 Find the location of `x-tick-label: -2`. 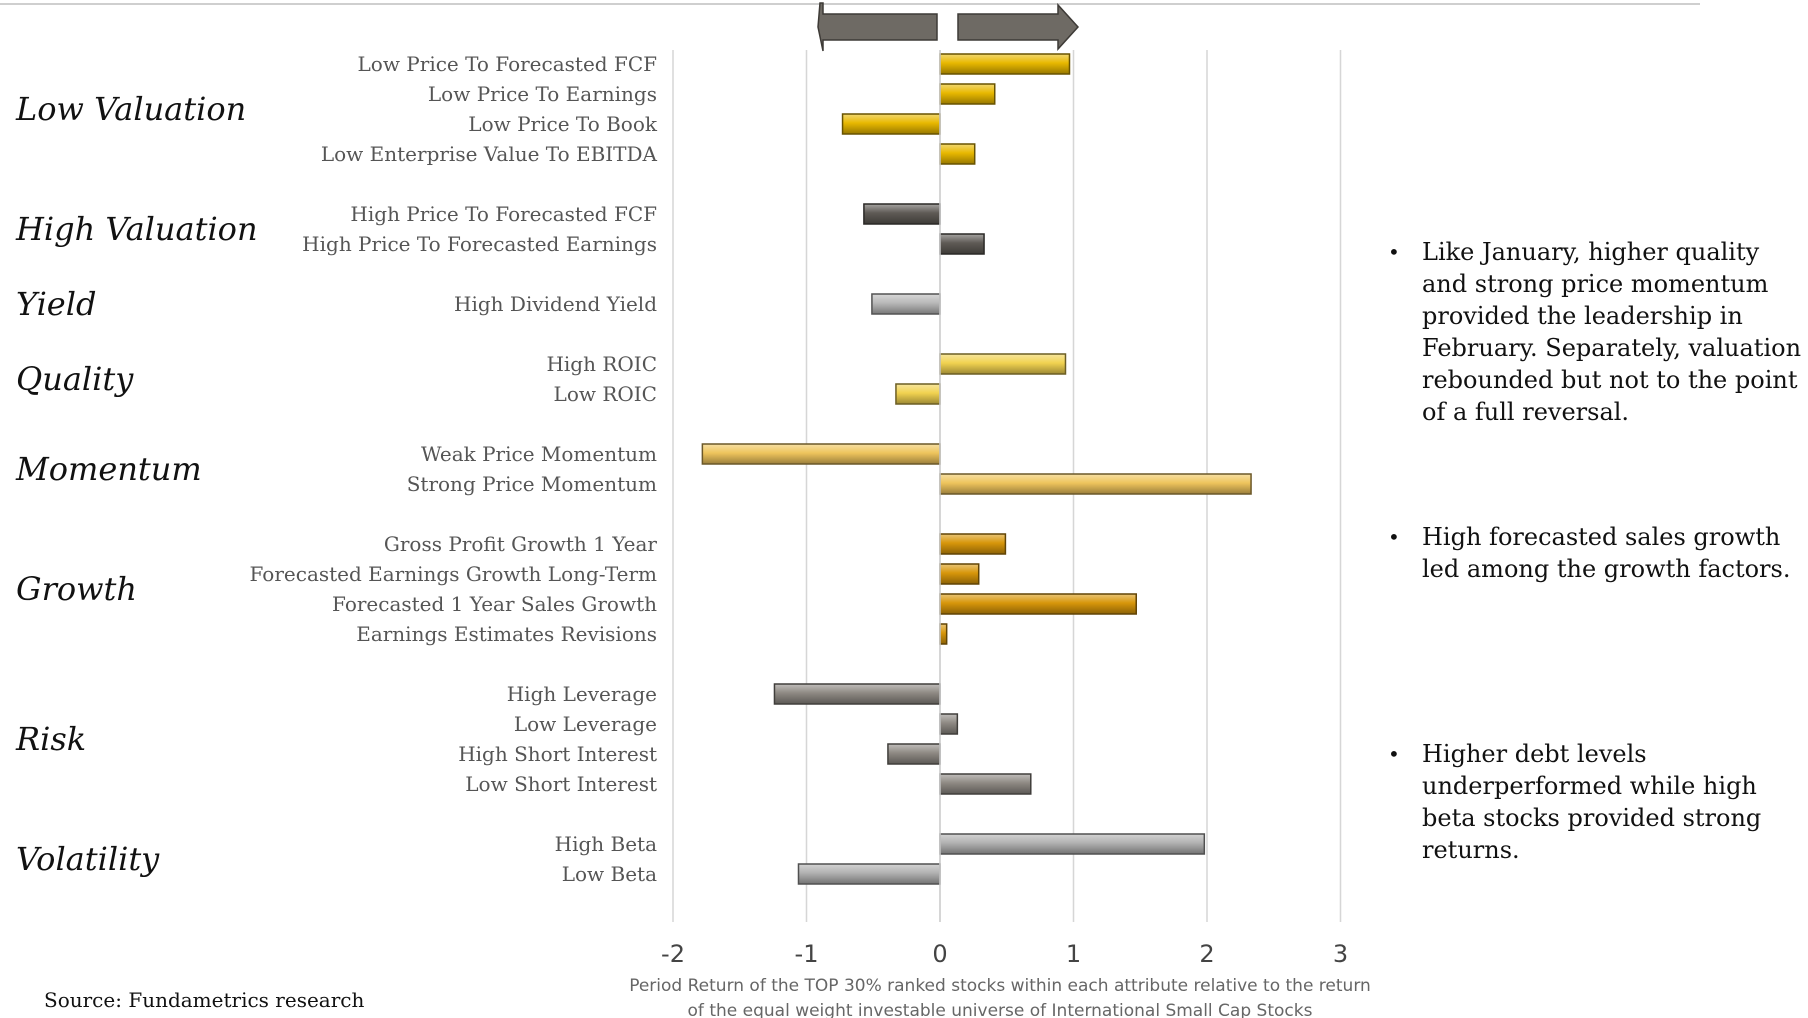

x-tick-label: -2 is located at coordinates (673, 954).